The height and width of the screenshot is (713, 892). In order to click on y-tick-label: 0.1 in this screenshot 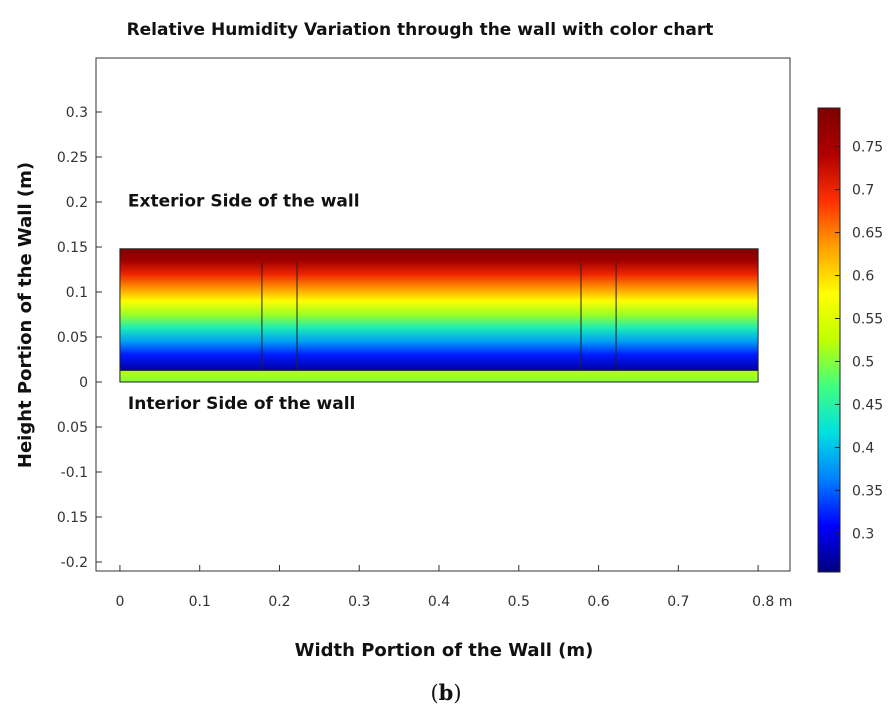, I will do `click(77, 293)`.